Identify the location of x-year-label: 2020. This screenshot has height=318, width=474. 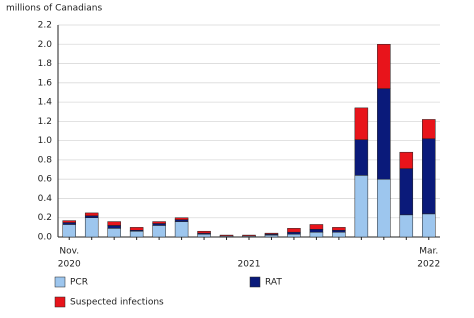
(69, 265).